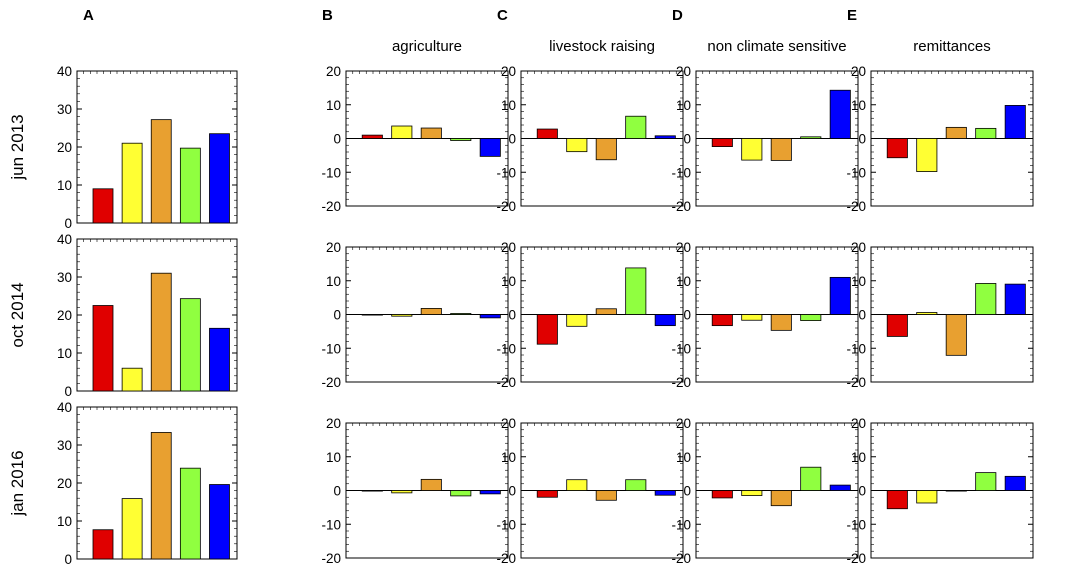  Describe the element at coordinates (337, 491) in the screenshot. I see `y-tick-label-b-2-2: 0` at that location.